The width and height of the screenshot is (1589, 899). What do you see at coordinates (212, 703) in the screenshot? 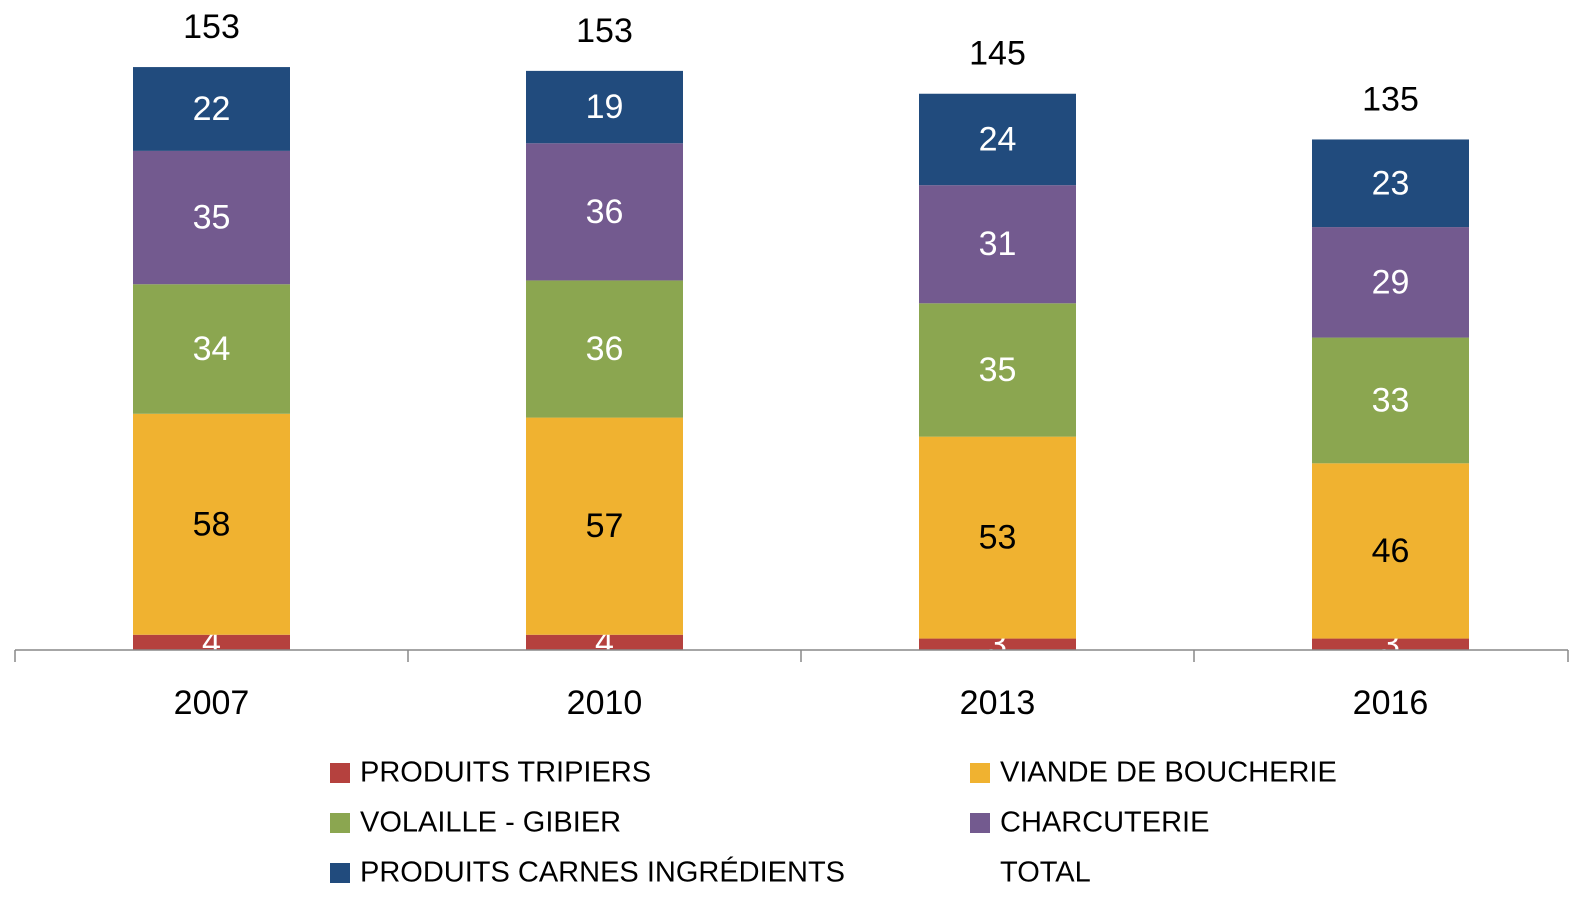
I see `x-tick-label: 2007` at bounding box center [212, 703].